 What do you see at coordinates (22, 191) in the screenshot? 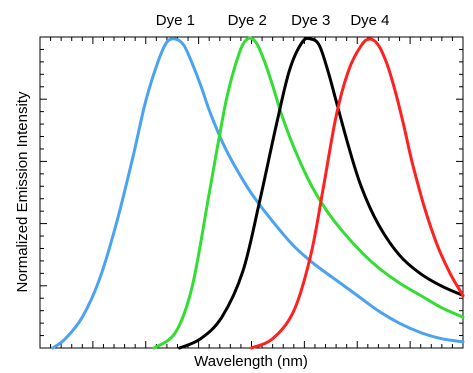
I see `y-axis-label: Normalized Emission Intensity` at bounding box center [22, 191].